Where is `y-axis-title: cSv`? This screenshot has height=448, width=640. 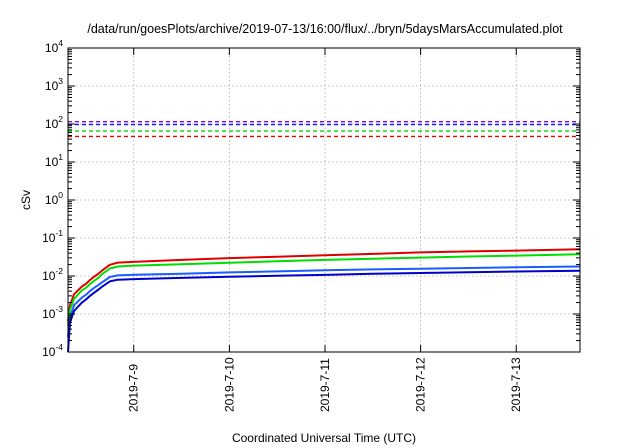 y-axis-title: cSv is located at coordinates (26, 200).